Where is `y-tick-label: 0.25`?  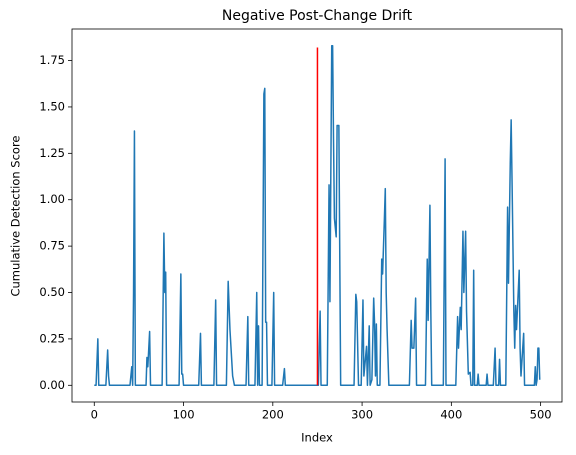
y-tick-label: 0.25 is located at coordinates (52, 338).